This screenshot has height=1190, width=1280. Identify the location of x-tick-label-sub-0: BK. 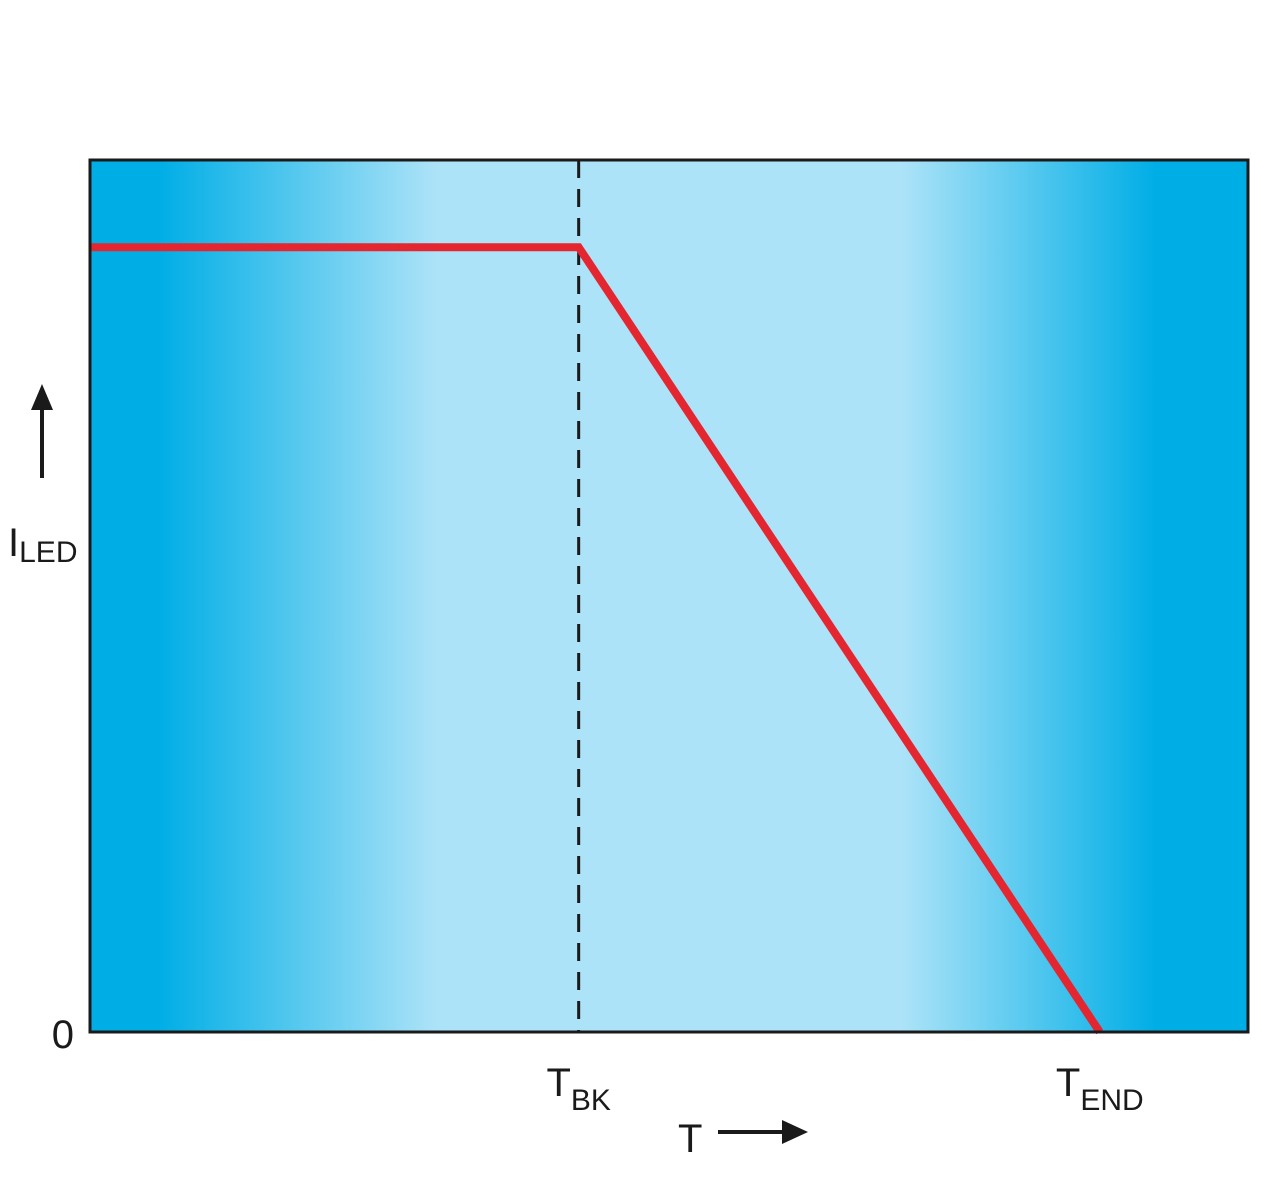
(591, 1100).